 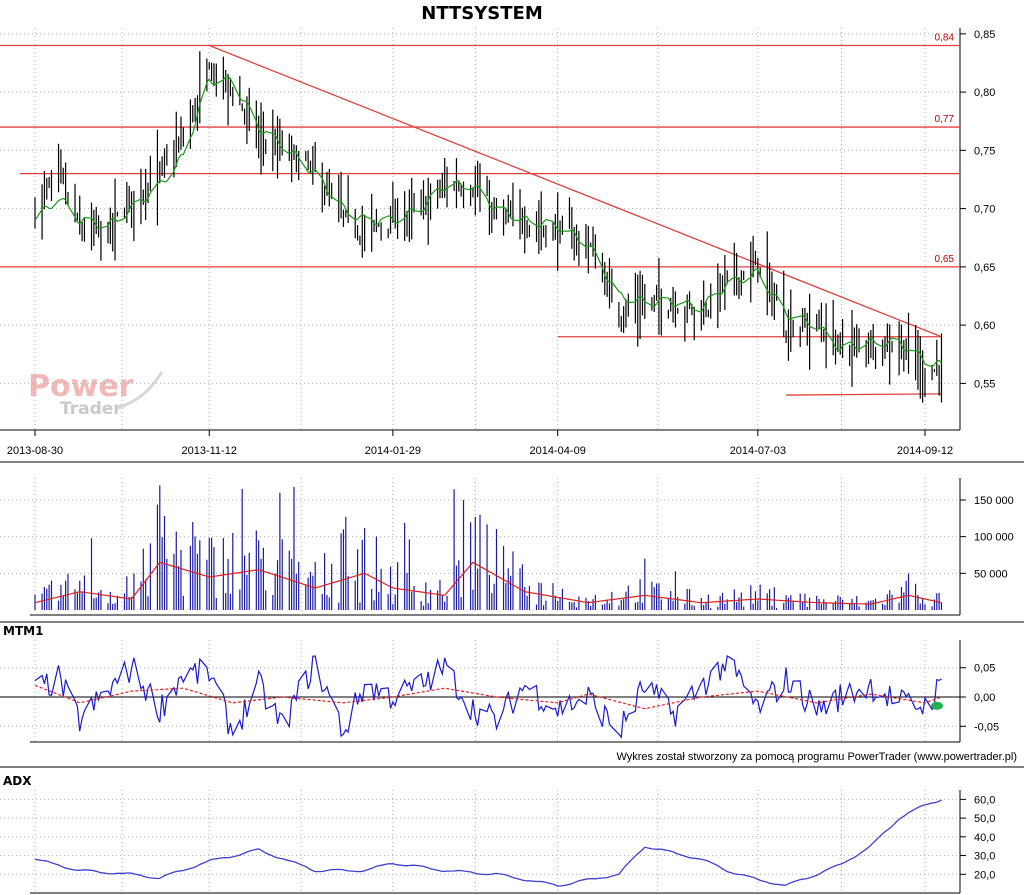 What do you see at coordinates (984, 151) in the screenshot?
I see `price-ytick-label-2: 0,75` at bounding box center [984, 151].